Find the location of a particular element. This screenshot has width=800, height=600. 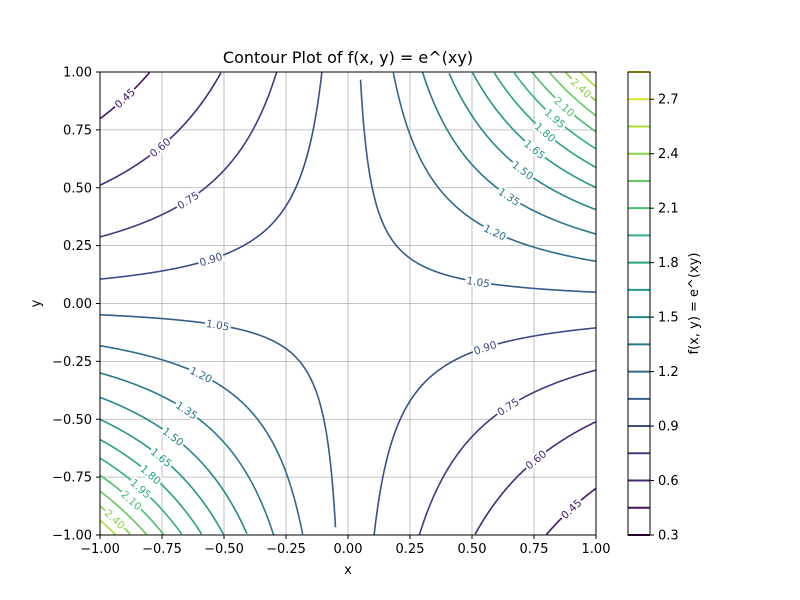

x-axis-ticks: −1.00 −0.75 −0.50 −0.25 0.00 0.25 0.50 0.75 1.00 is located at coordinates (345, 546).